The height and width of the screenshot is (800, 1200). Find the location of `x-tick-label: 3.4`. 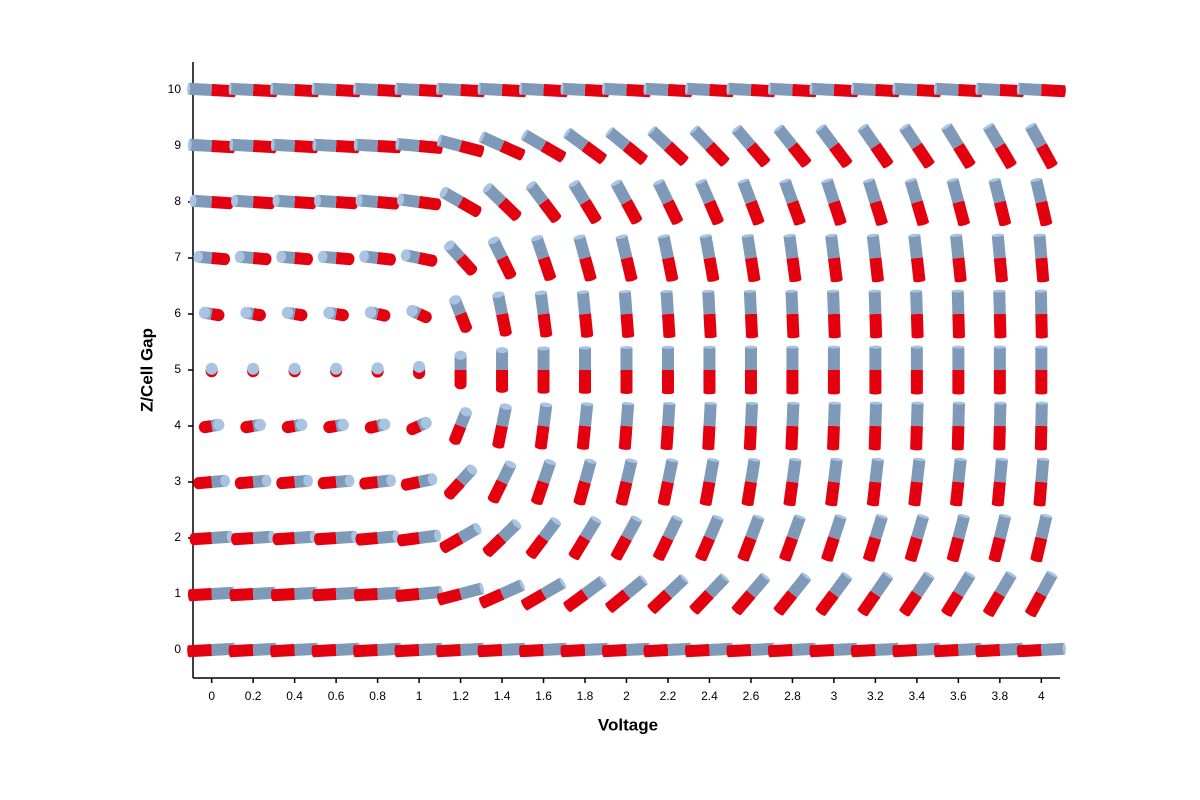

x-tick-label: 3.4 is located at coordinates (917, 696).